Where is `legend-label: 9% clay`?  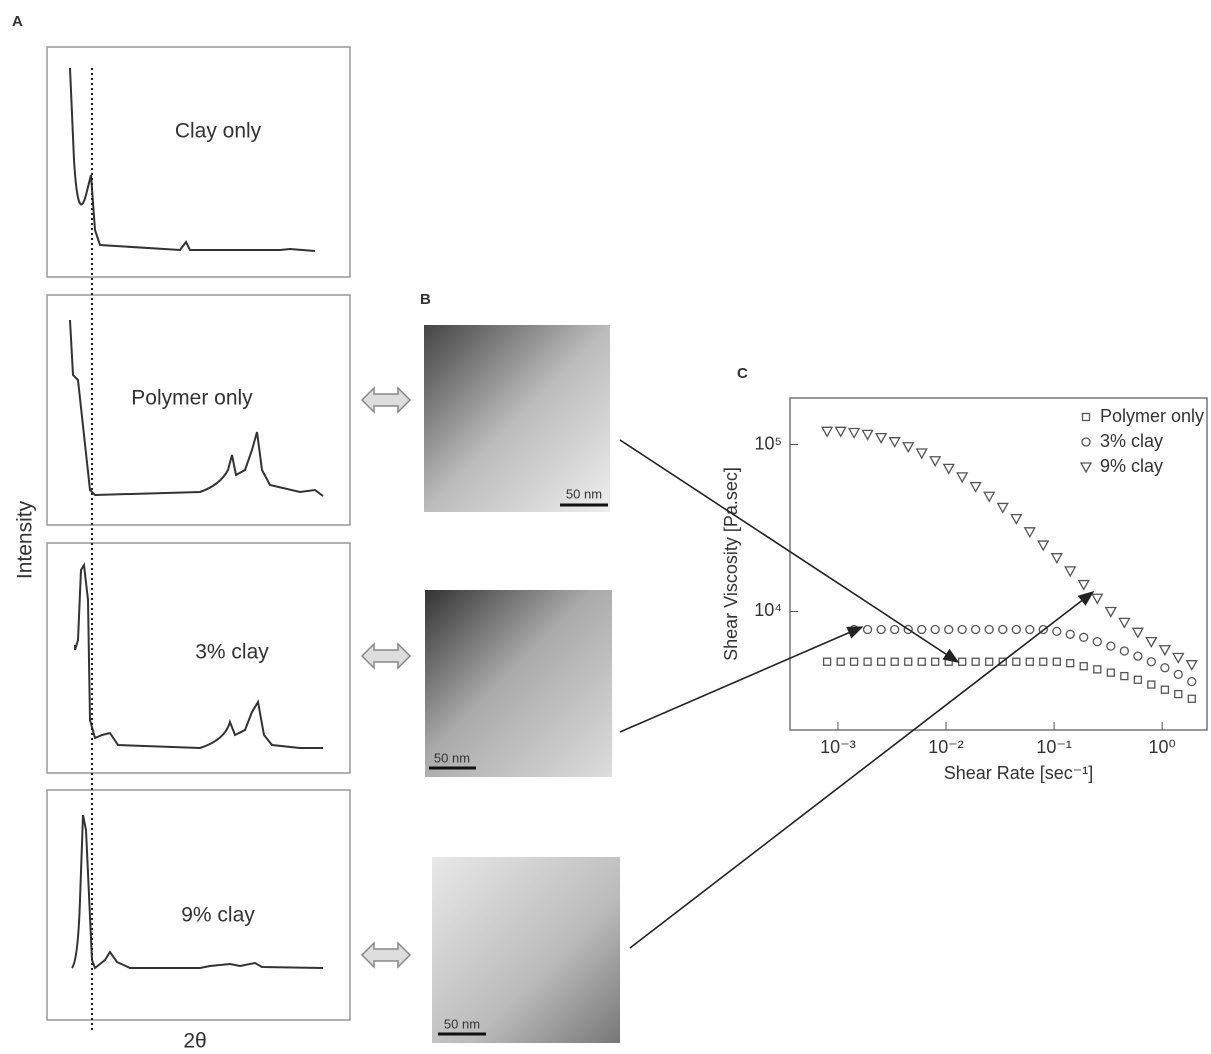
legend-label: 9% clay is located at coordinates (1131, 466).